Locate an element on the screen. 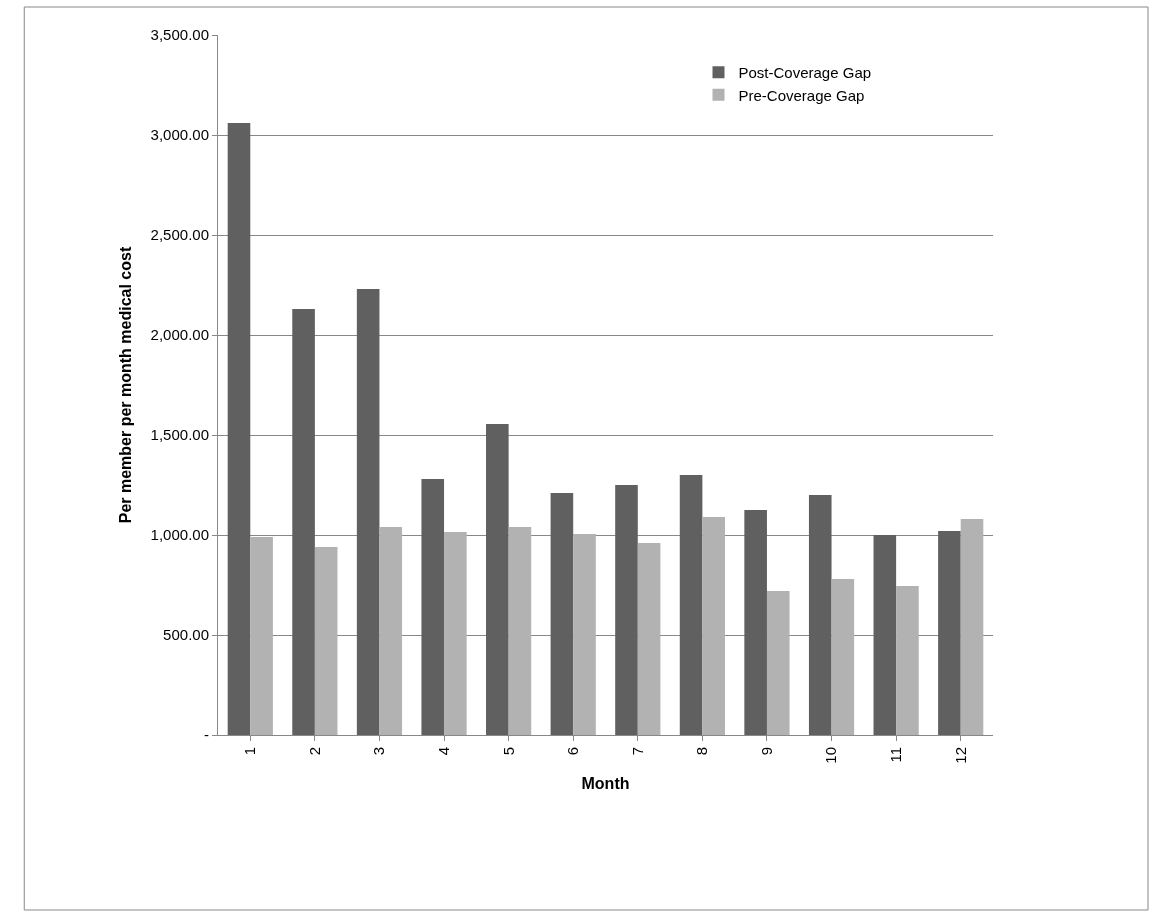 This screenshot has width=1152, height=913. x-tick-label: 11 is located at coordinates (895, 755).